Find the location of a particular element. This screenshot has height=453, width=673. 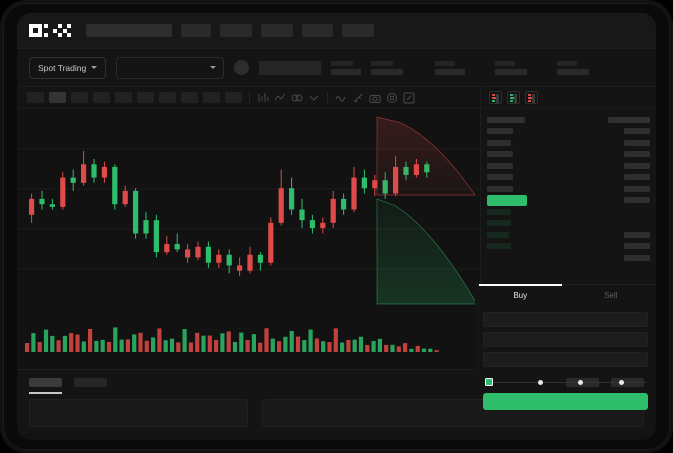

drawing-tool-icon is located at coordinates (358, 98).